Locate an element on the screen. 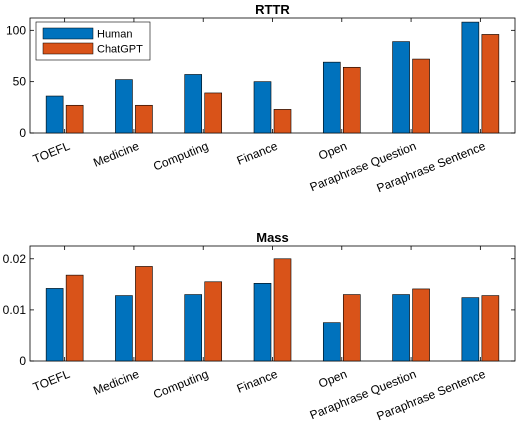 Image resolution: width=528 pixels, height=444 pixels. panel-title: Mass is located at coordinates (272, 237).